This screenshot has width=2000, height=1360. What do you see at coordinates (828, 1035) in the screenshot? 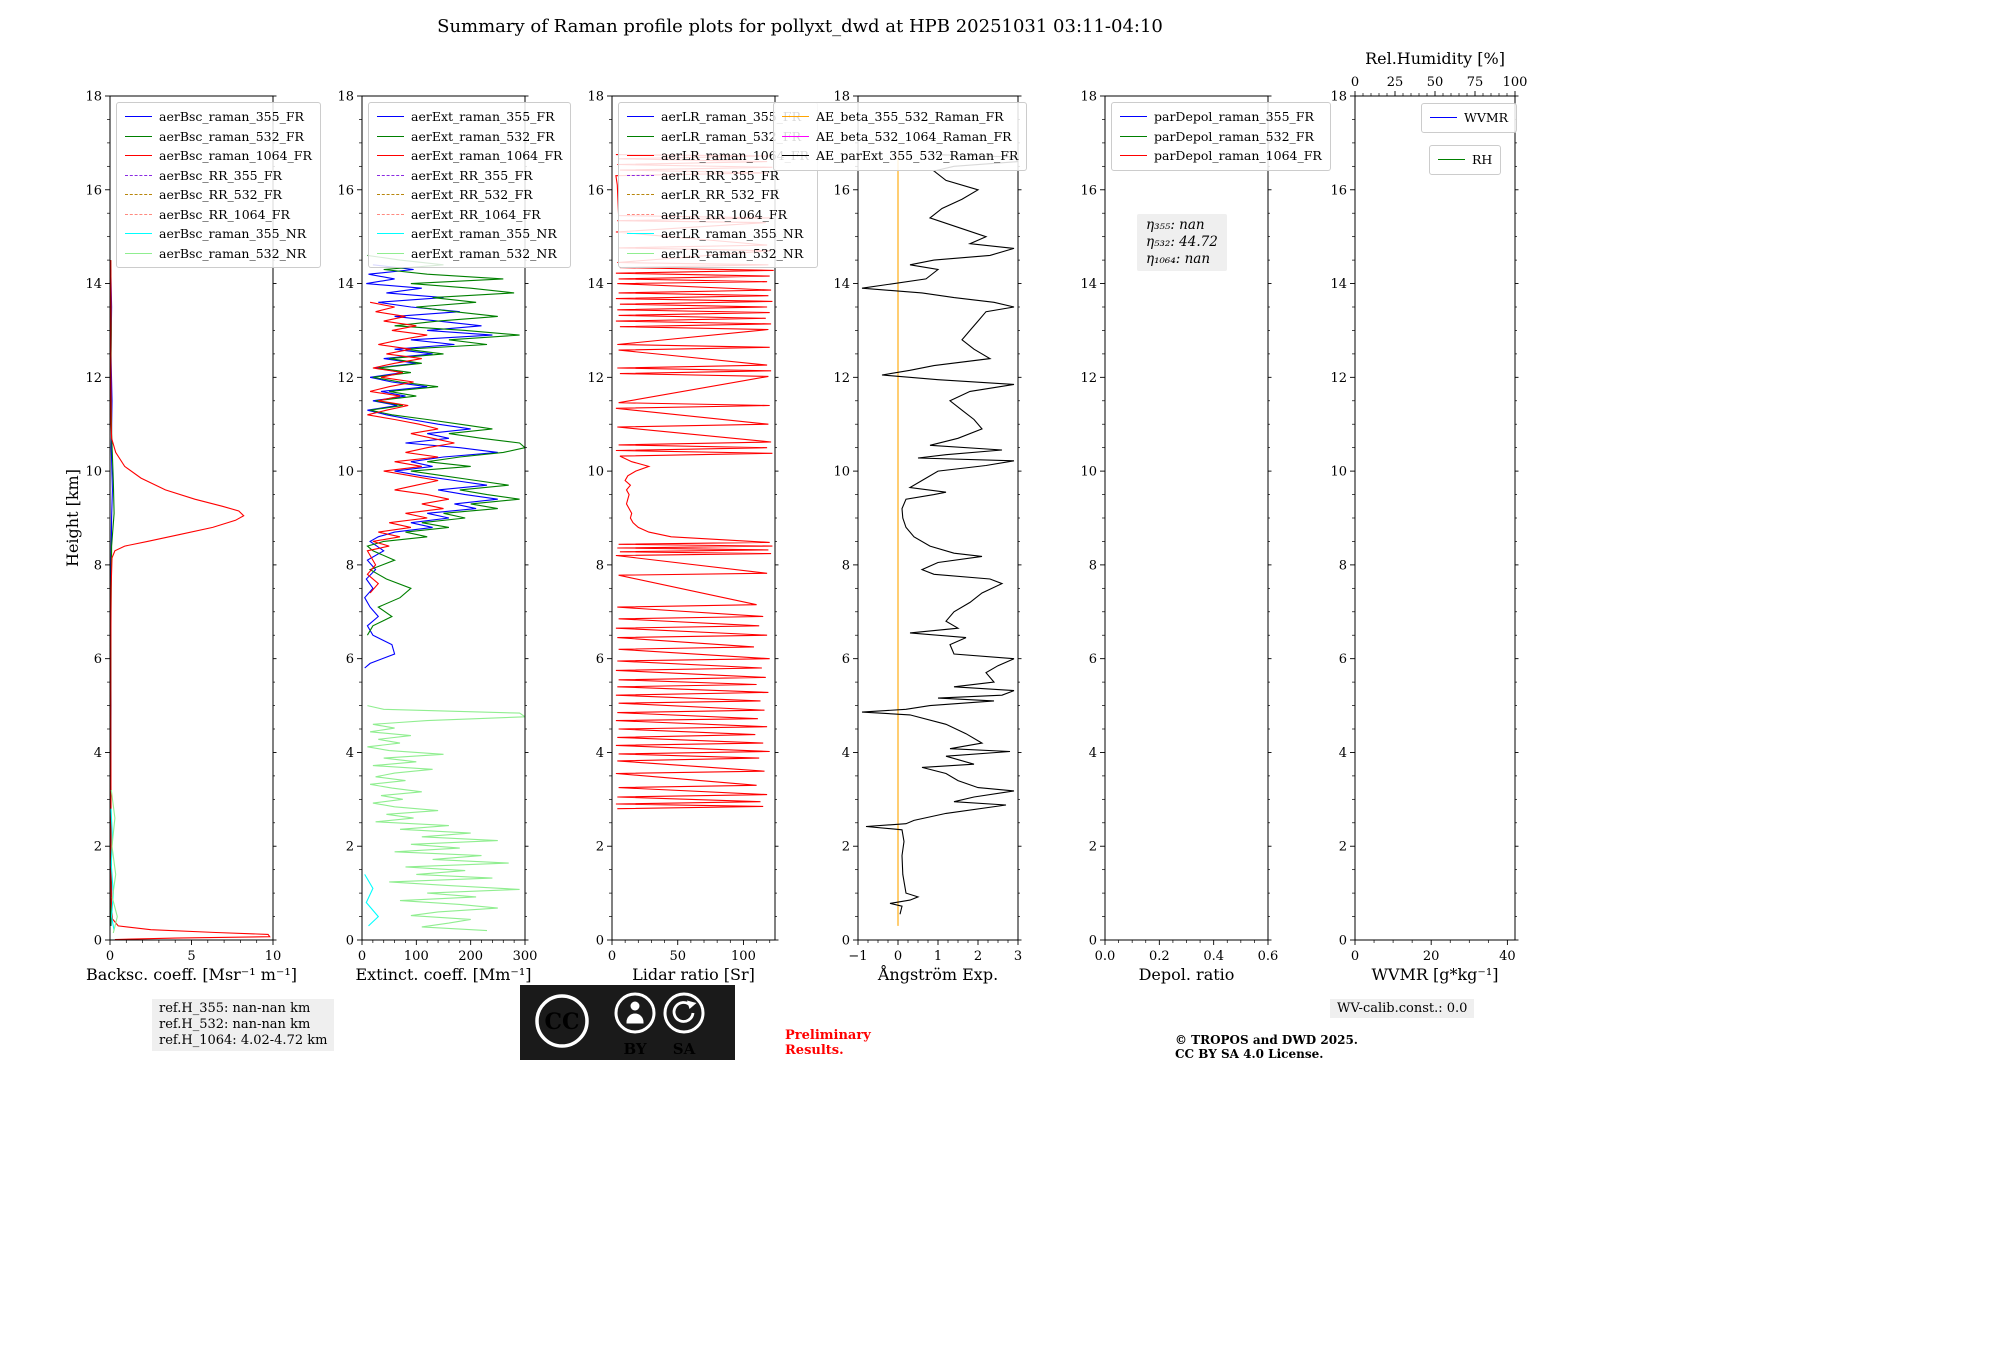
I see `preliminary-line1: Preliminary` at bounding box center [828, 1035].